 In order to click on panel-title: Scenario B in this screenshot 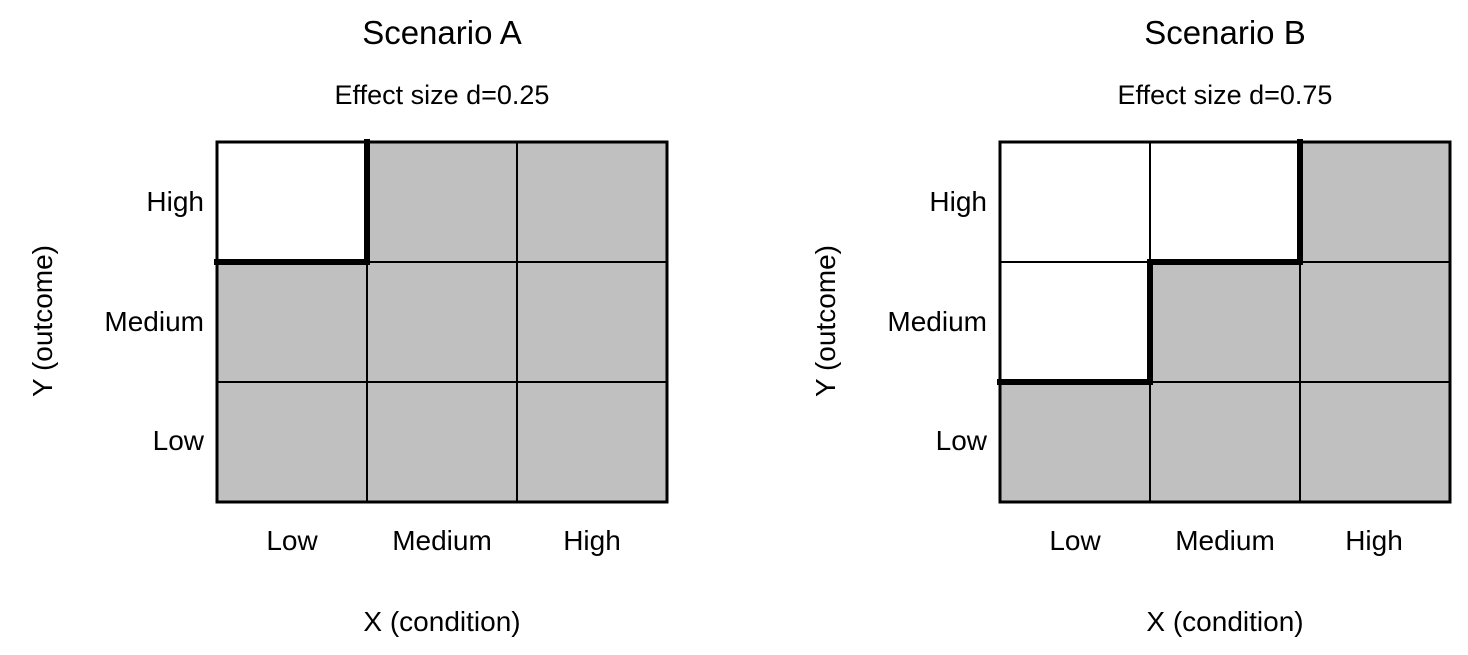, I will do `click(1224, 32)`.